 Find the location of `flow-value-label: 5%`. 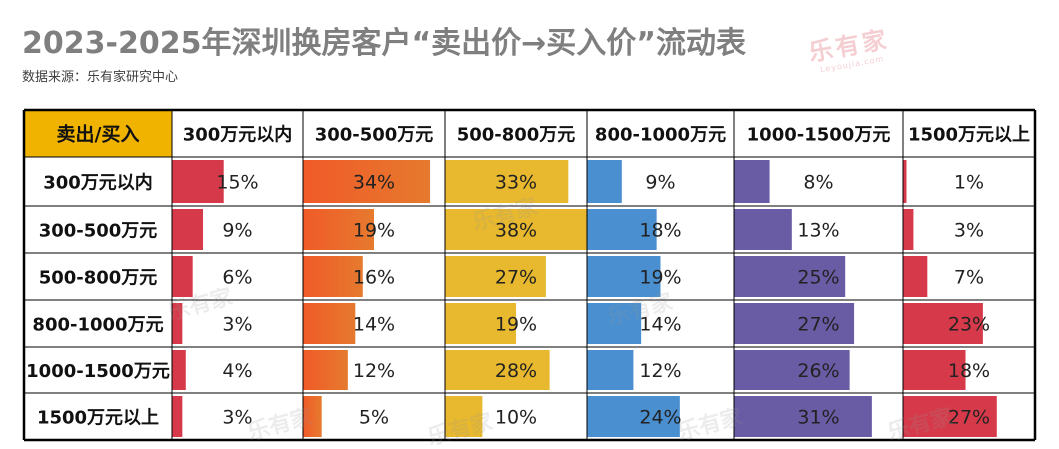

flow-value-label: 5% is located at coordinates (374, 418).